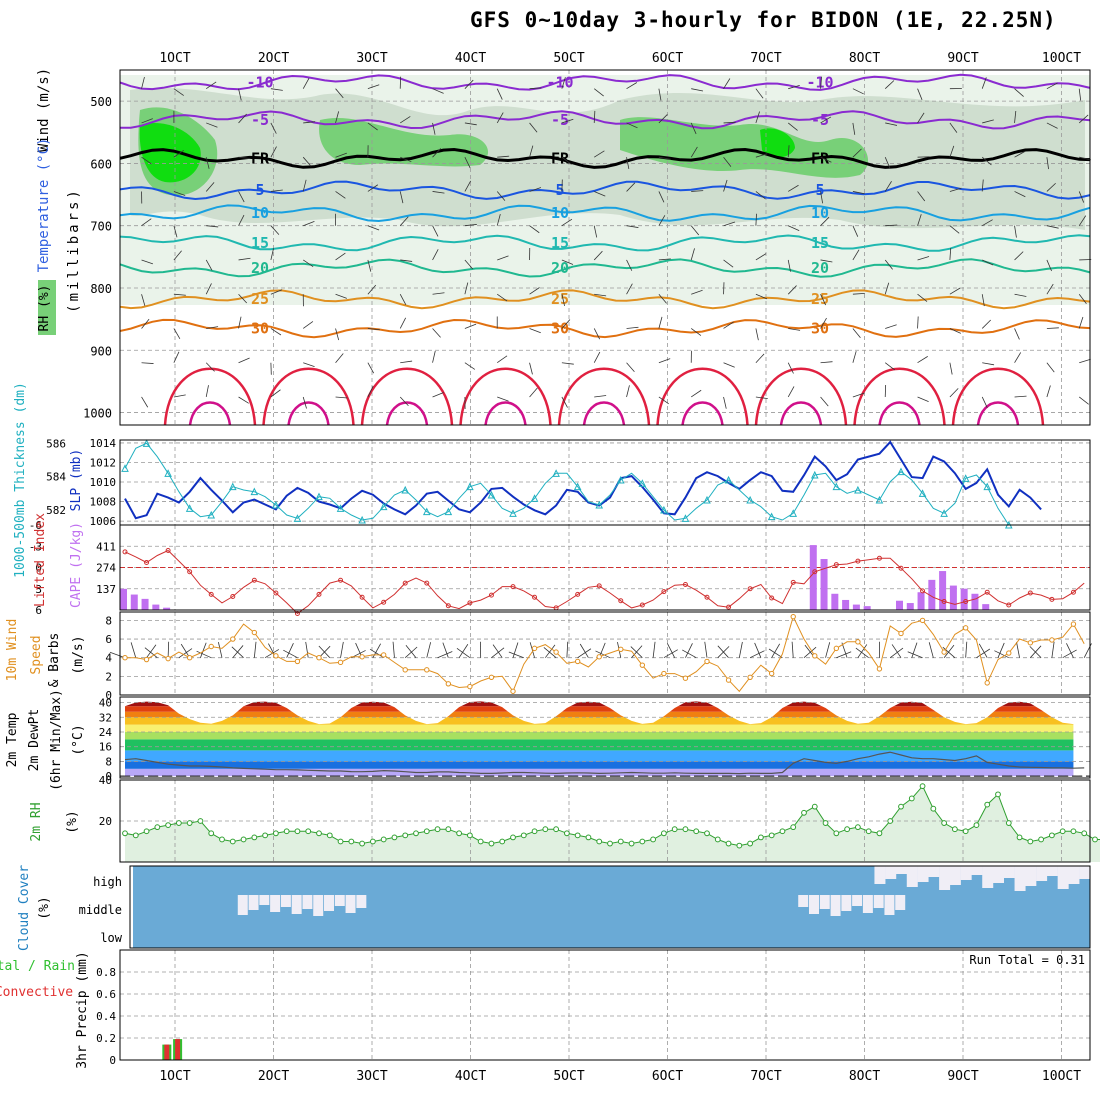 This screenshot has height=1100, width=1100. I want to click on total-rain-label: Total / Rain, so click(37, 966).